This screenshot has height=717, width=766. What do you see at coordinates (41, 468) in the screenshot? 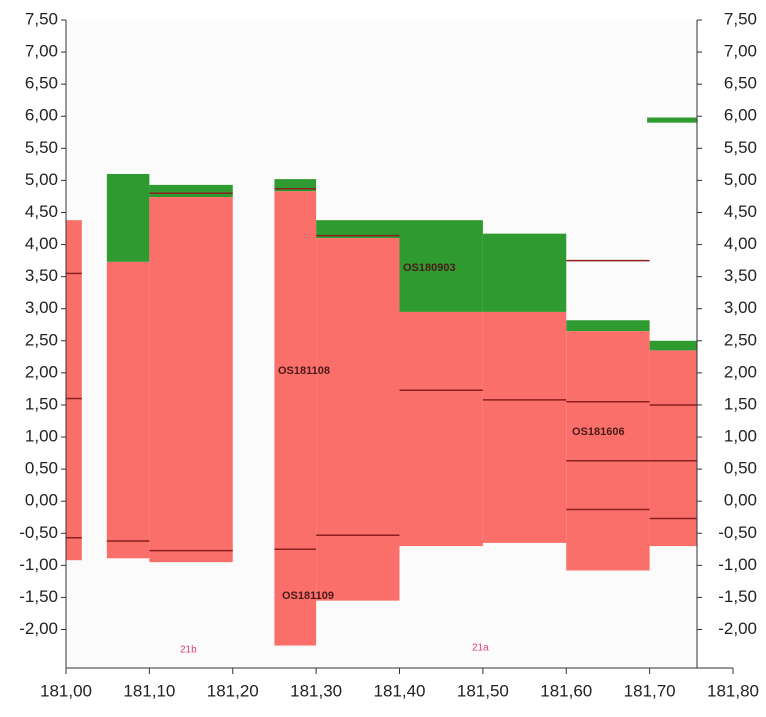
I see `y-tick-label: 0,50` at bounding box center [41, 468].